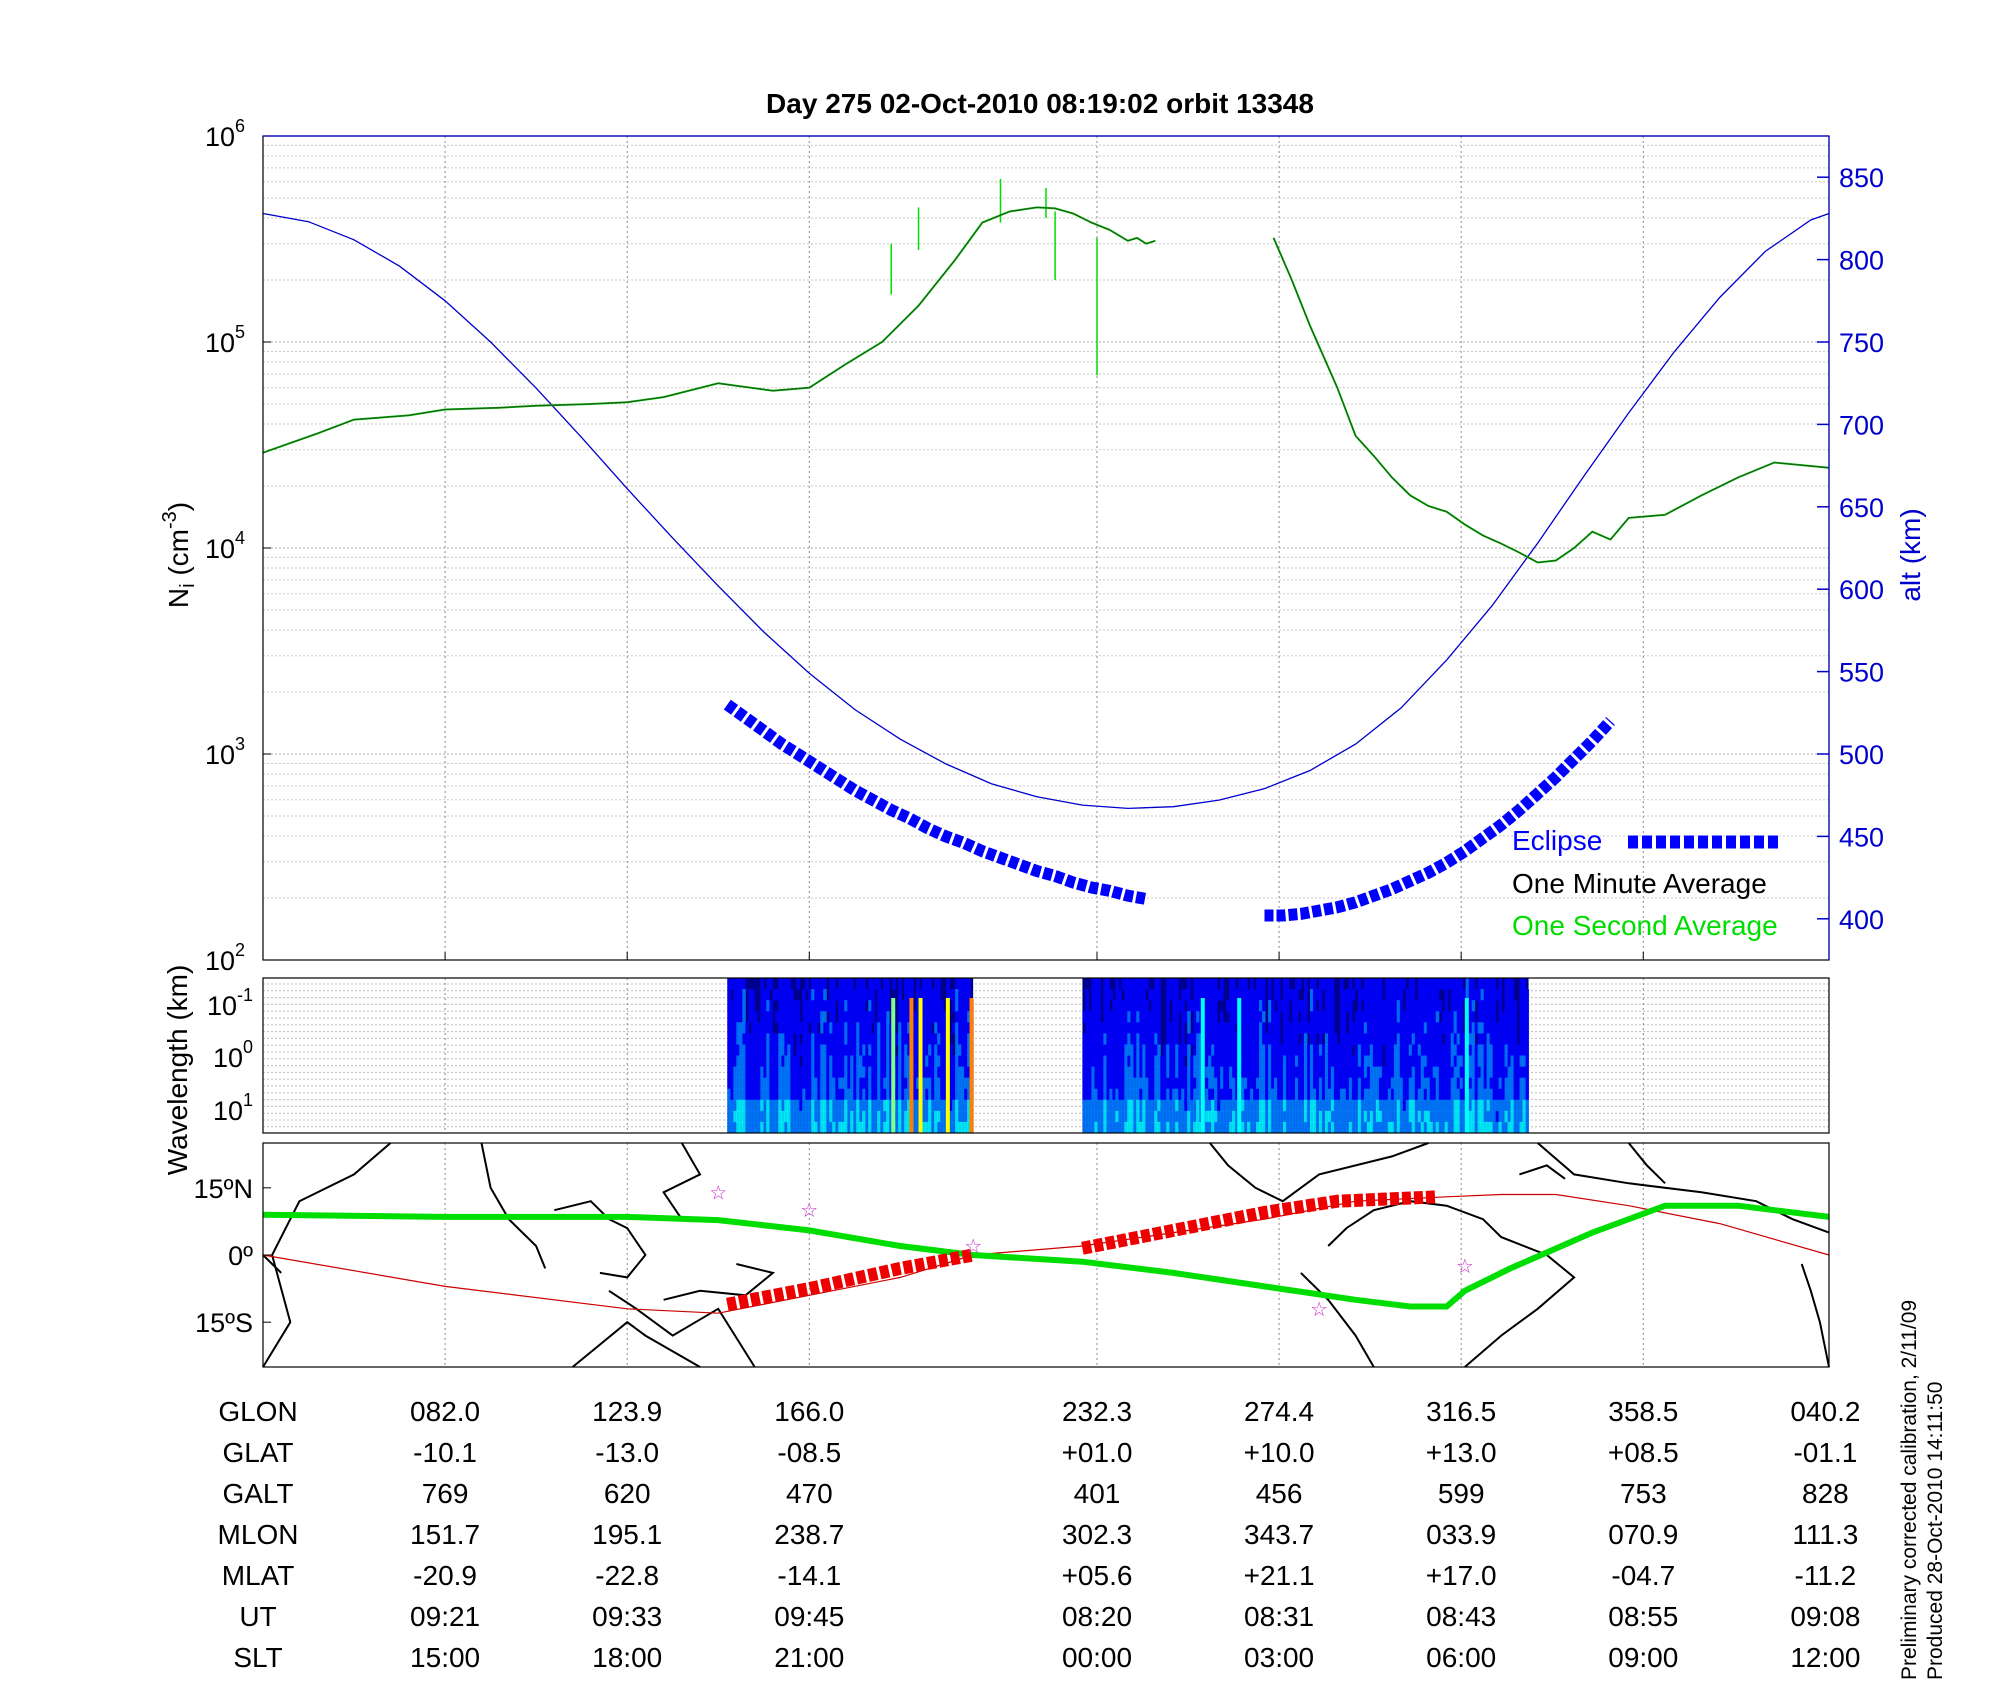 This screenshot has height=1700, width=2000. Describe the element at coordinates (1643, 1657) in the screenshot. I see `table-cell: 09:00` at that location.